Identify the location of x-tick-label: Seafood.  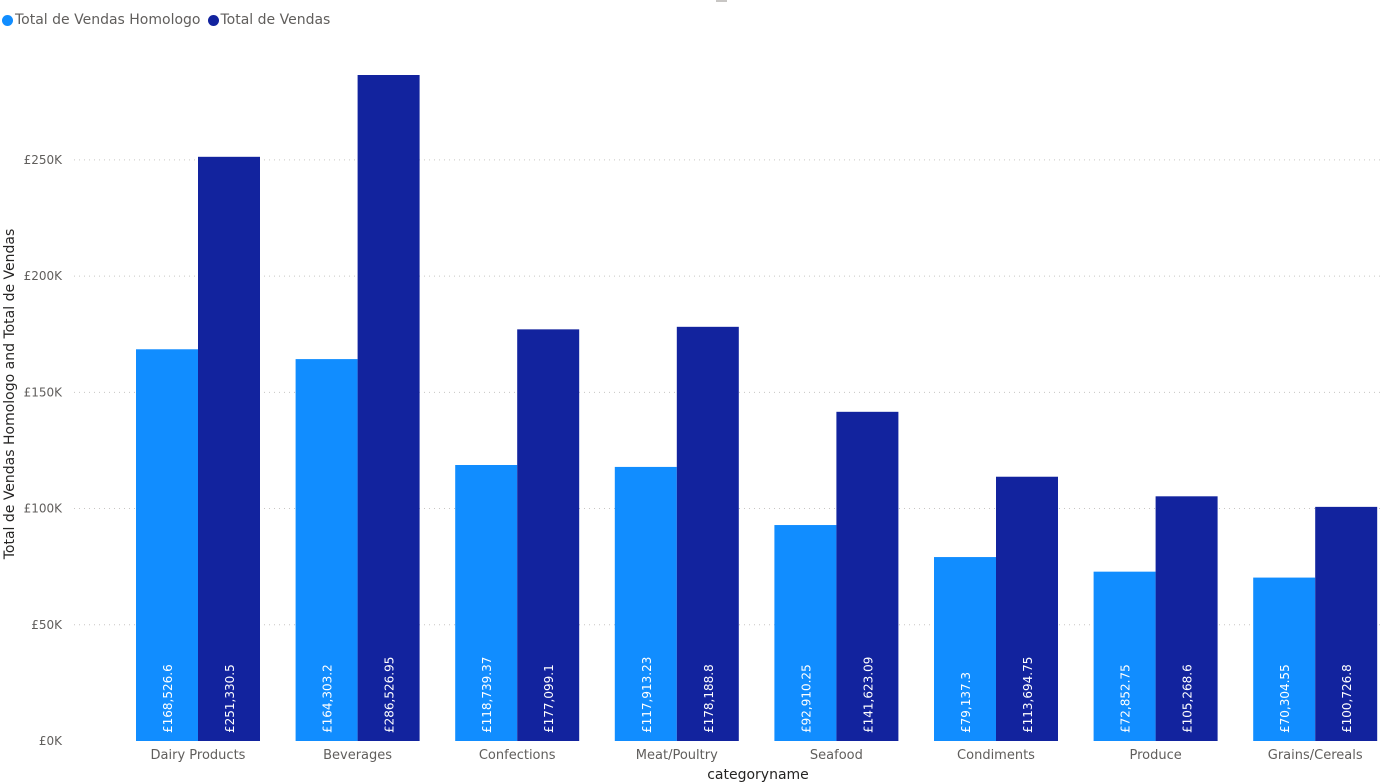
(836, 755).